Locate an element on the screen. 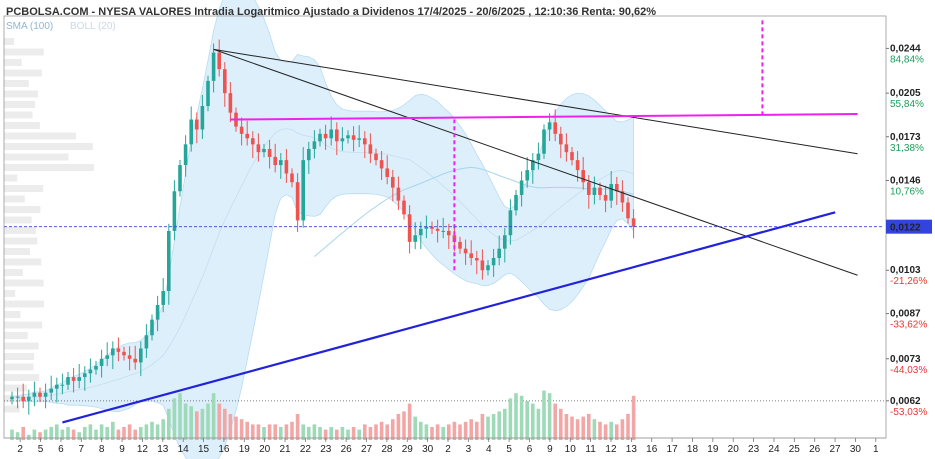 This screenshot has height=459, width=935. x-tick-label: 10 is located at coordinates (571, 449).